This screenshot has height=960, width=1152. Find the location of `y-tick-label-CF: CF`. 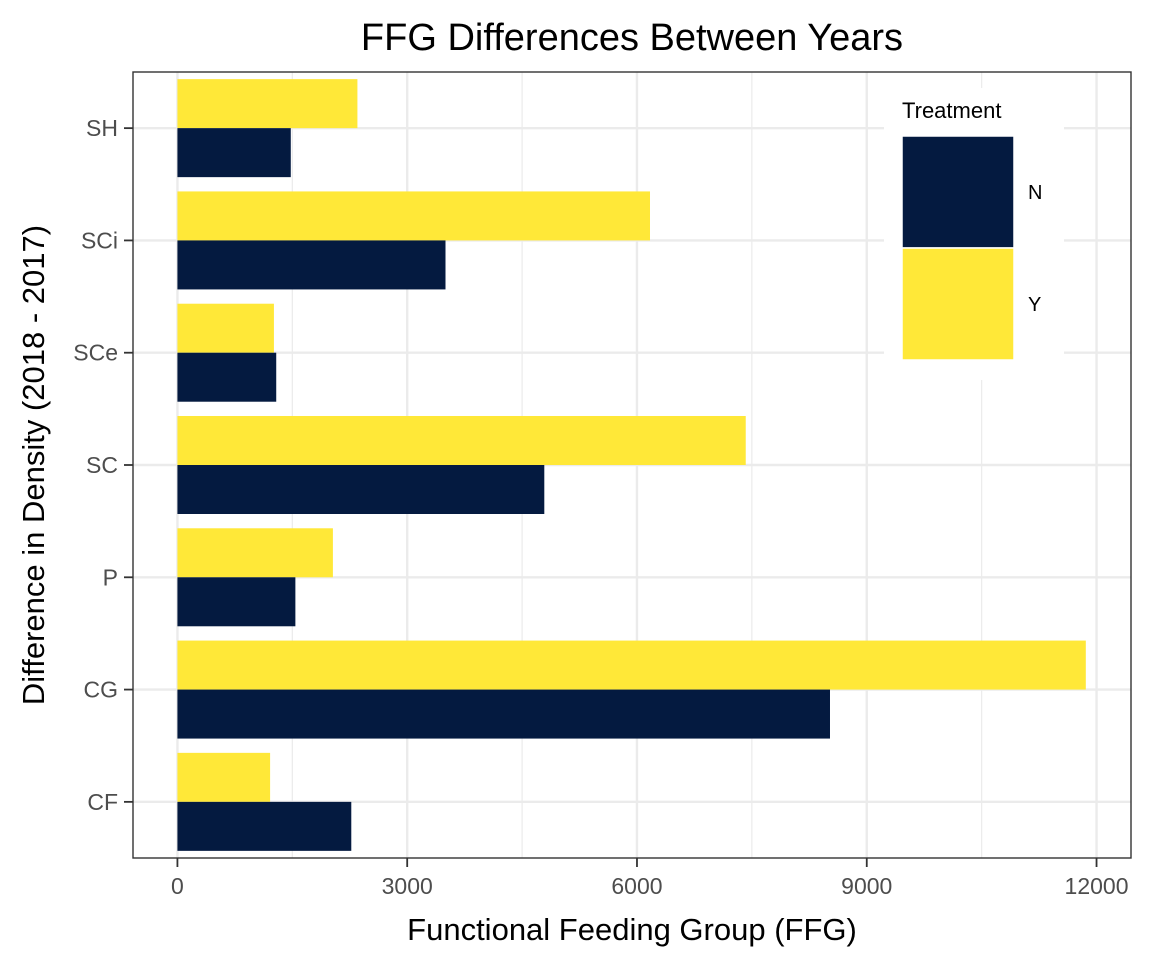

y-tick-label-CF: CF is located at coordinates (102, 802).